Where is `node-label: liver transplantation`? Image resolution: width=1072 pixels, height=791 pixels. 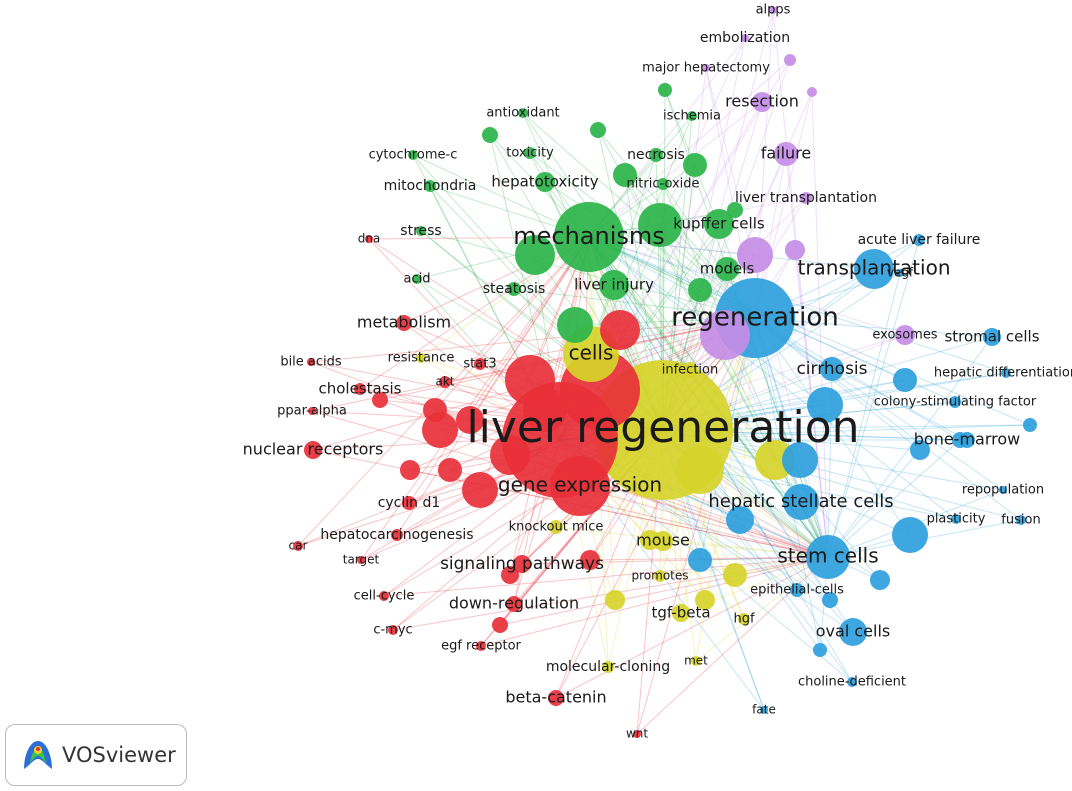 node-label: liver transplantation is located at coordinates (806, 198).